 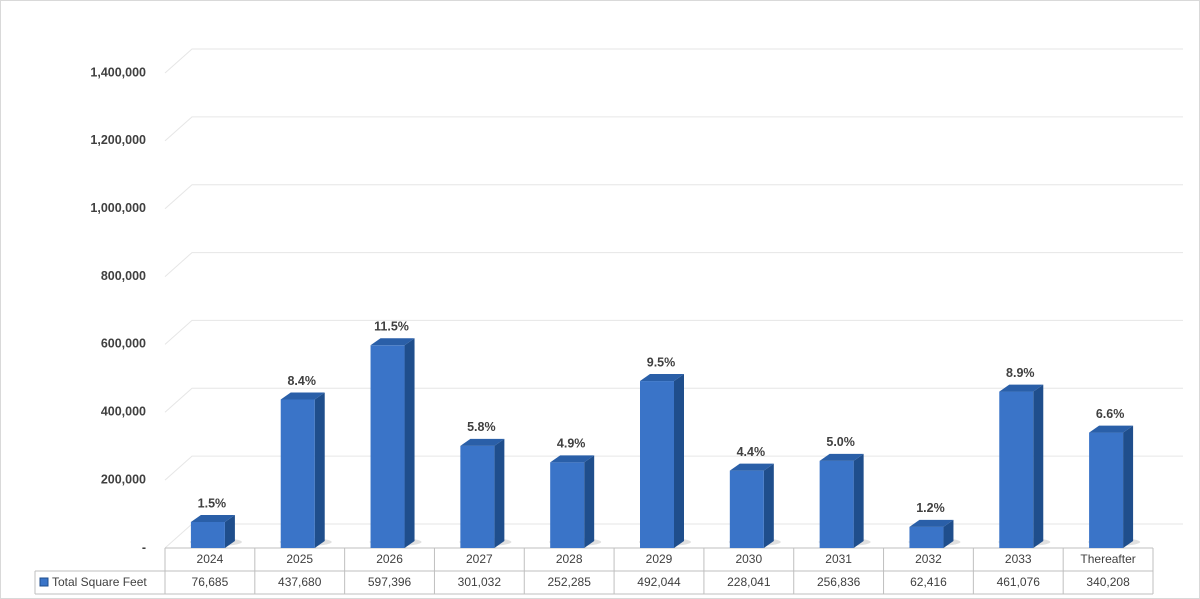 What do you see at coordinates (481, 427) in the screenshot?
I see `data-label: 5.8%` at bounding box center [481, 427].